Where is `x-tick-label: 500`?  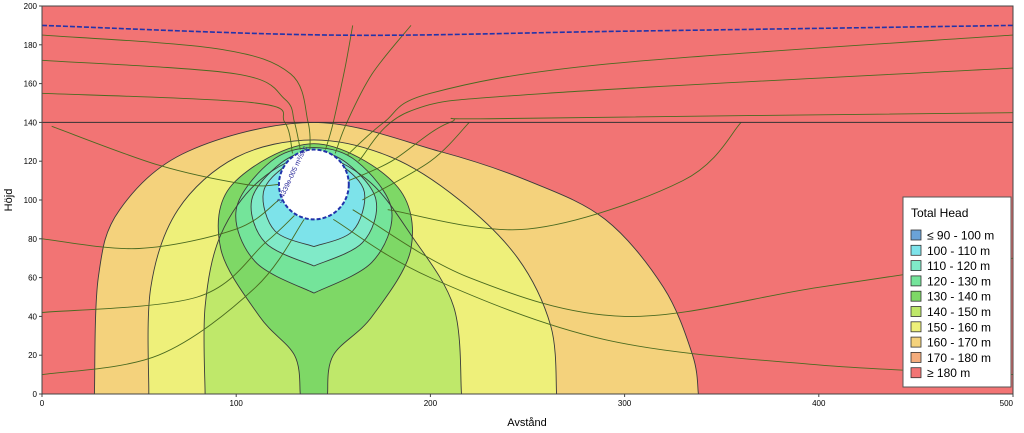
x-tick-label: 500 is located at coordinates (1007, 403).